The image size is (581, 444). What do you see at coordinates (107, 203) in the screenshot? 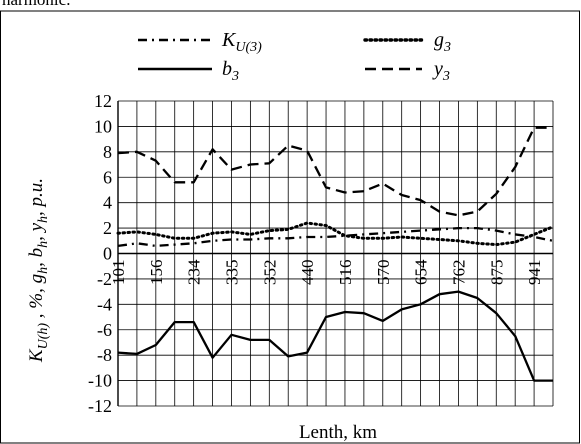
I see `y-tick-label: 4` at bounding box center [107, 203].